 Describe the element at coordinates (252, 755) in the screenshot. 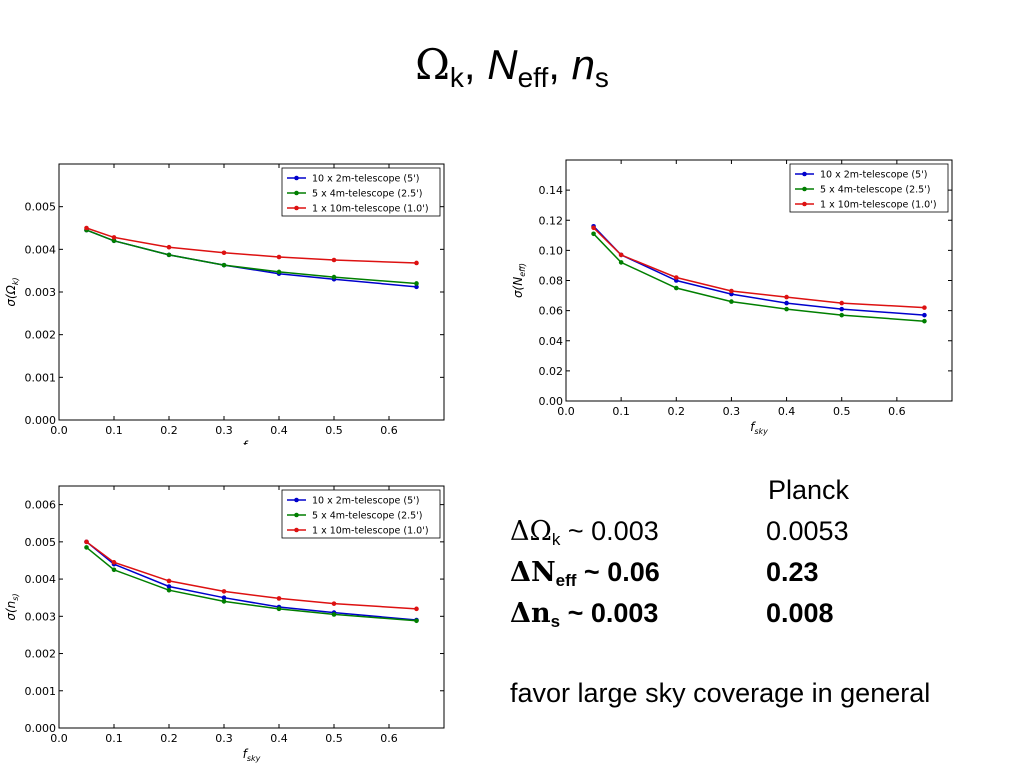

I see `x-axis-label: fsky` at that location.